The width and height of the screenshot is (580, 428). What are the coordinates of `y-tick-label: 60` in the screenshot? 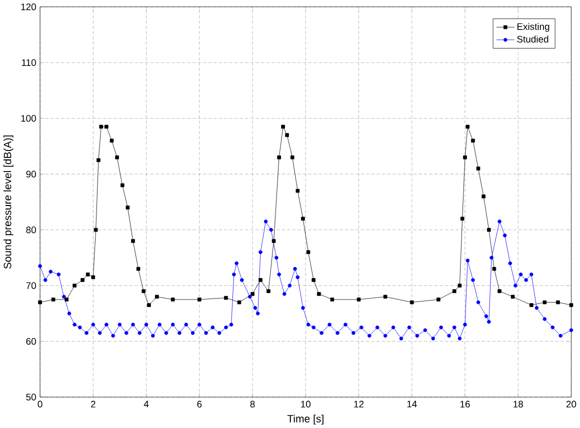 It's located at (31, 341).